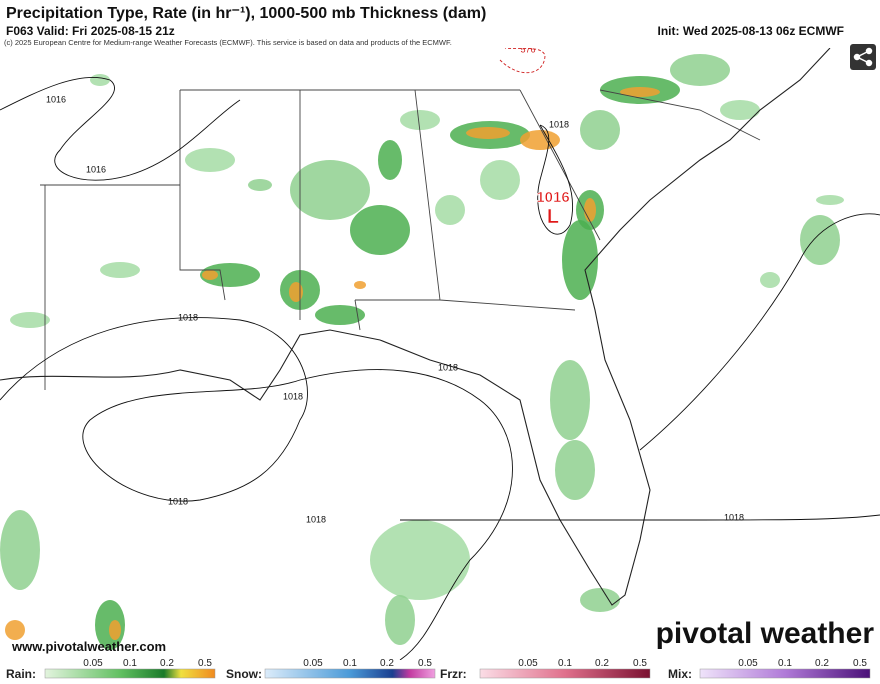 The width and height of the screenshot is (880, 684). I want to click on share-icon, so click(863, 57).